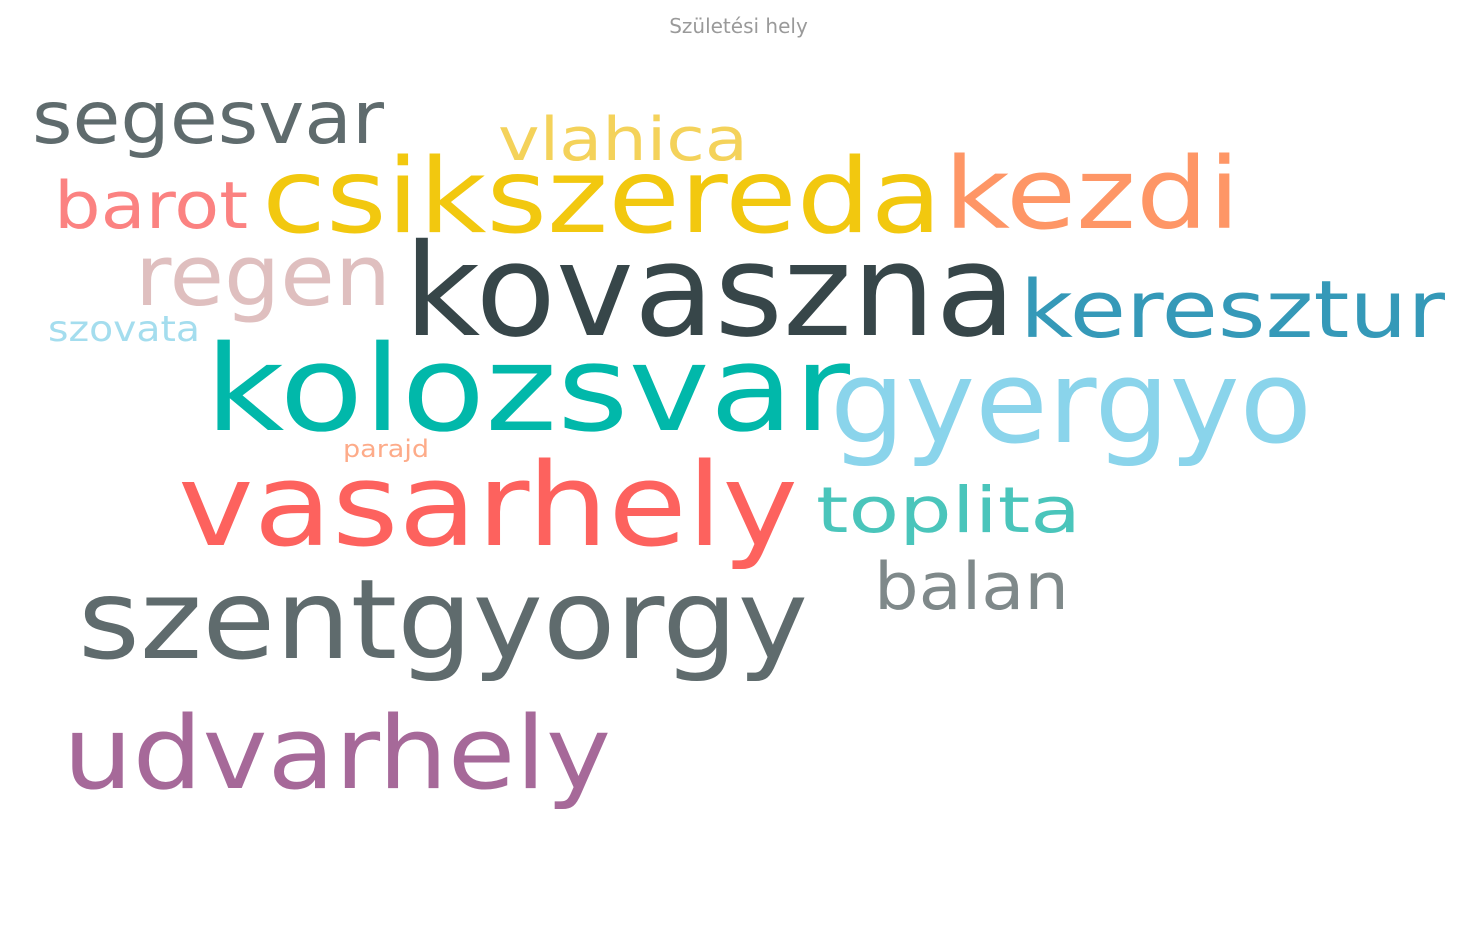 This screenshot has width=1477, height=934. What do you see at coordinates (386, 449) in the screenshot?
I see `word-parajd: parajd` at bounding box center [386, 449].